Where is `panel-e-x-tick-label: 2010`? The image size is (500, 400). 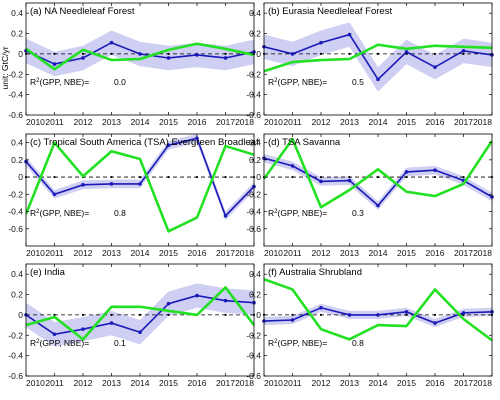 panel-e-x-tick-label: 2010 is located at coordinates (35, 383).